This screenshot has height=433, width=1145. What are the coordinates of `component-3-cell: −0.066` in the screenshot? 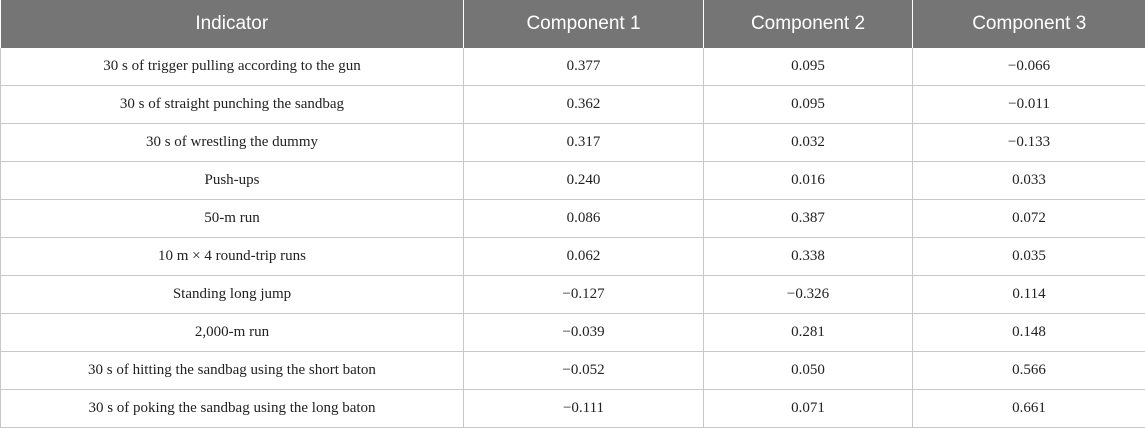 It's located at (1028, 67).